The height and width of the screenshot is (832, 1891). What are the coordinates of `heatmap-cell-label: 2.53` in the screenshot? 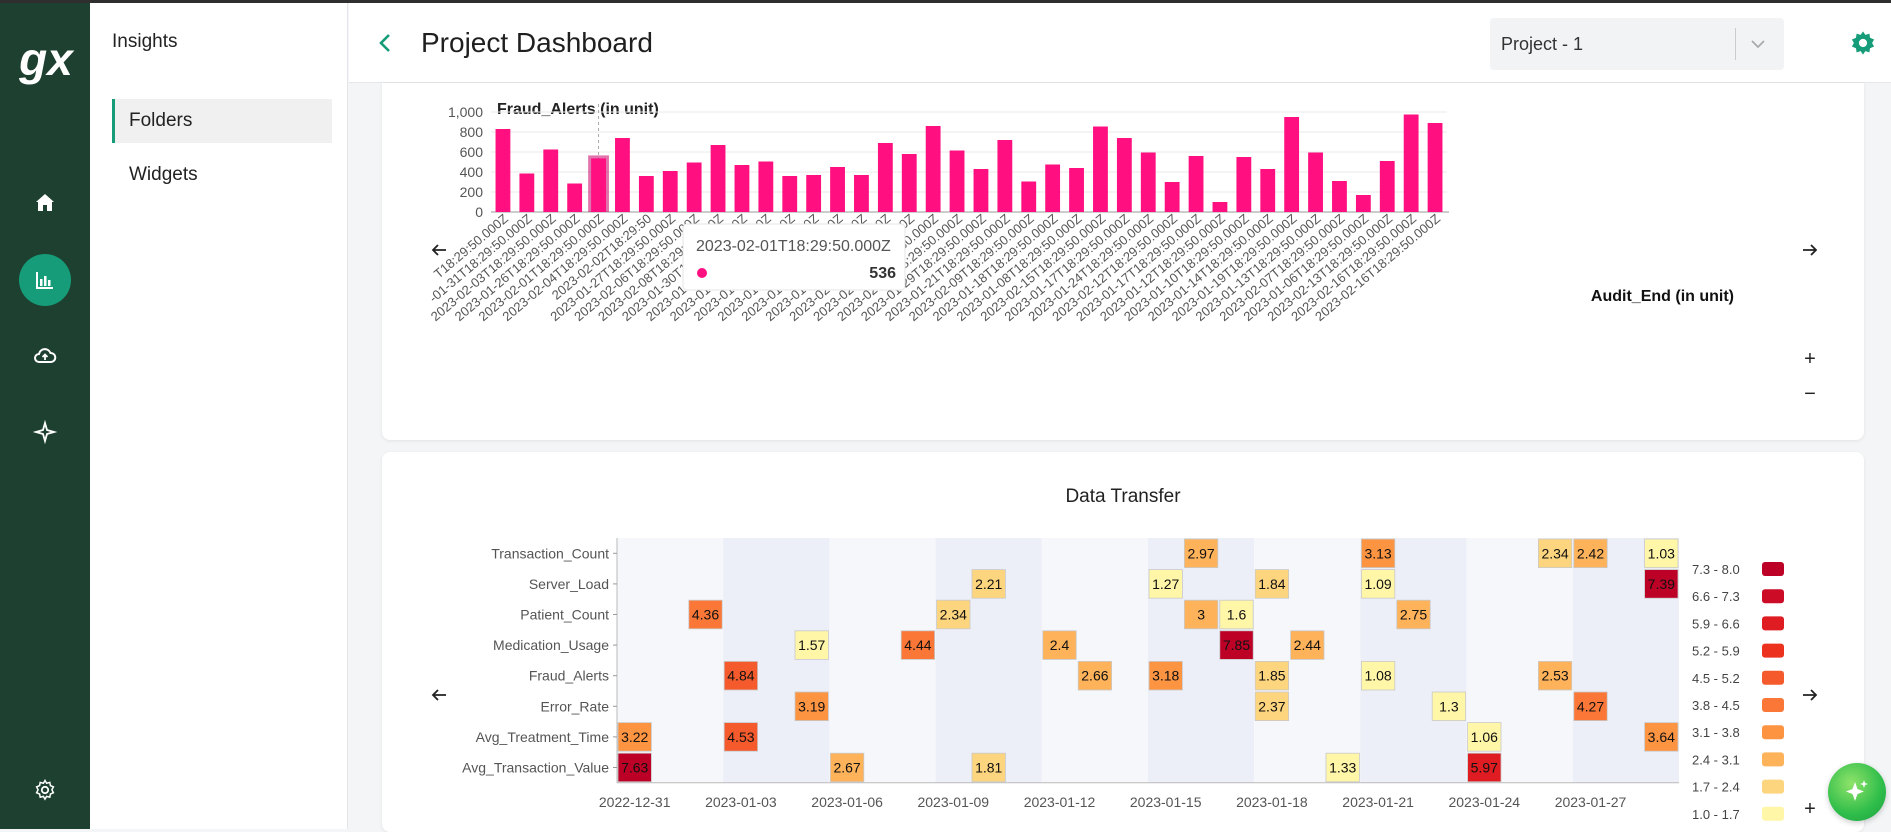 It's located at (1554, 676).